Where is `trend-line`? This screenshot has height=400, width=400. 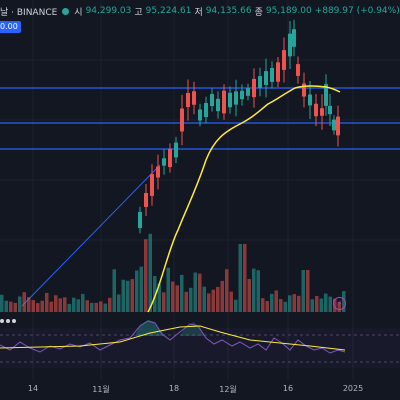
trend-line is located at coordinates (91, 235).